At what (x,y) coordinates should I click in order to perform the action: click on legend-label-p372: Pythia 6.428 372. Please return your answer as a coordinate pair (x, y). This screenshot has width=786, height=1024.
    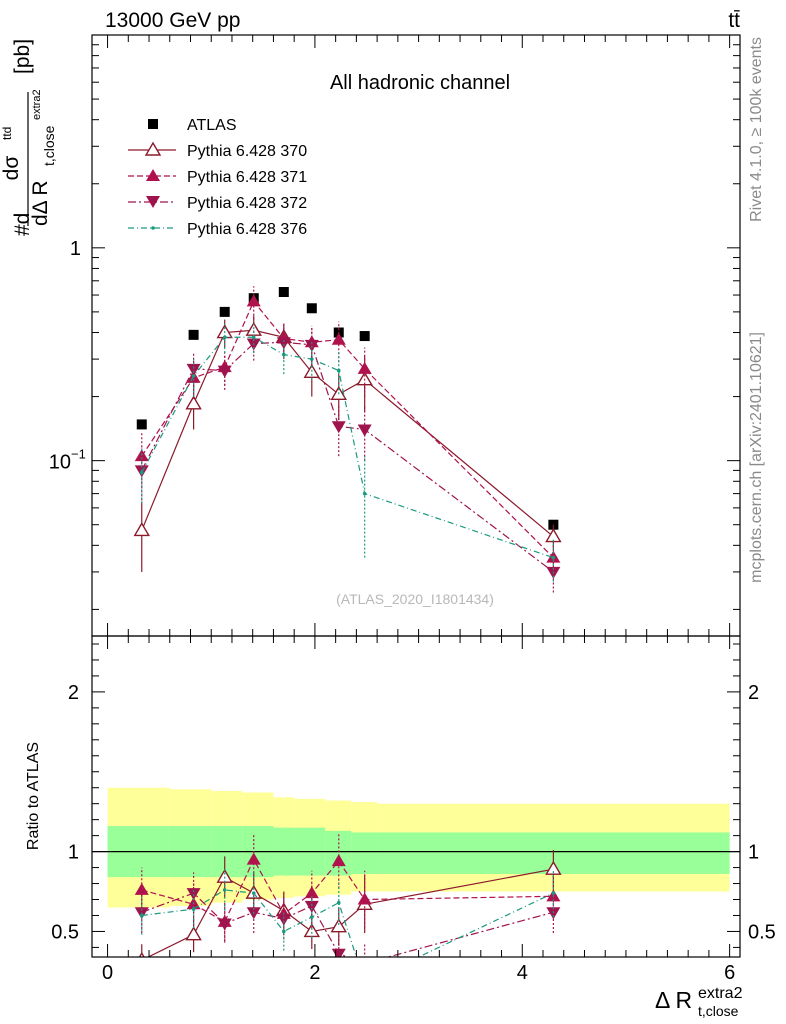
    Looking at the image, I should click on (247, 203).